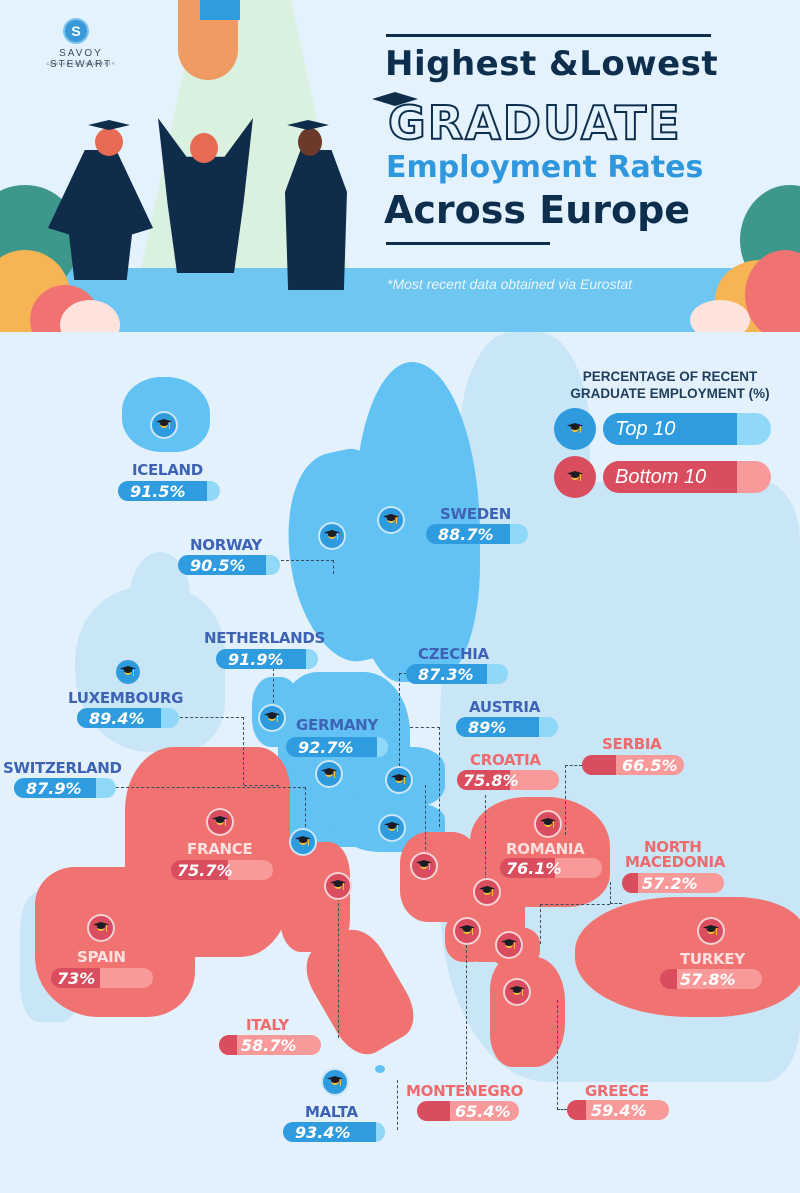 The image size is (800, 1193). What do you see at coordinates (476, 514) in the screenshot?
I see `label-sweden: SWEDEN` at bounding box center [476, 514].